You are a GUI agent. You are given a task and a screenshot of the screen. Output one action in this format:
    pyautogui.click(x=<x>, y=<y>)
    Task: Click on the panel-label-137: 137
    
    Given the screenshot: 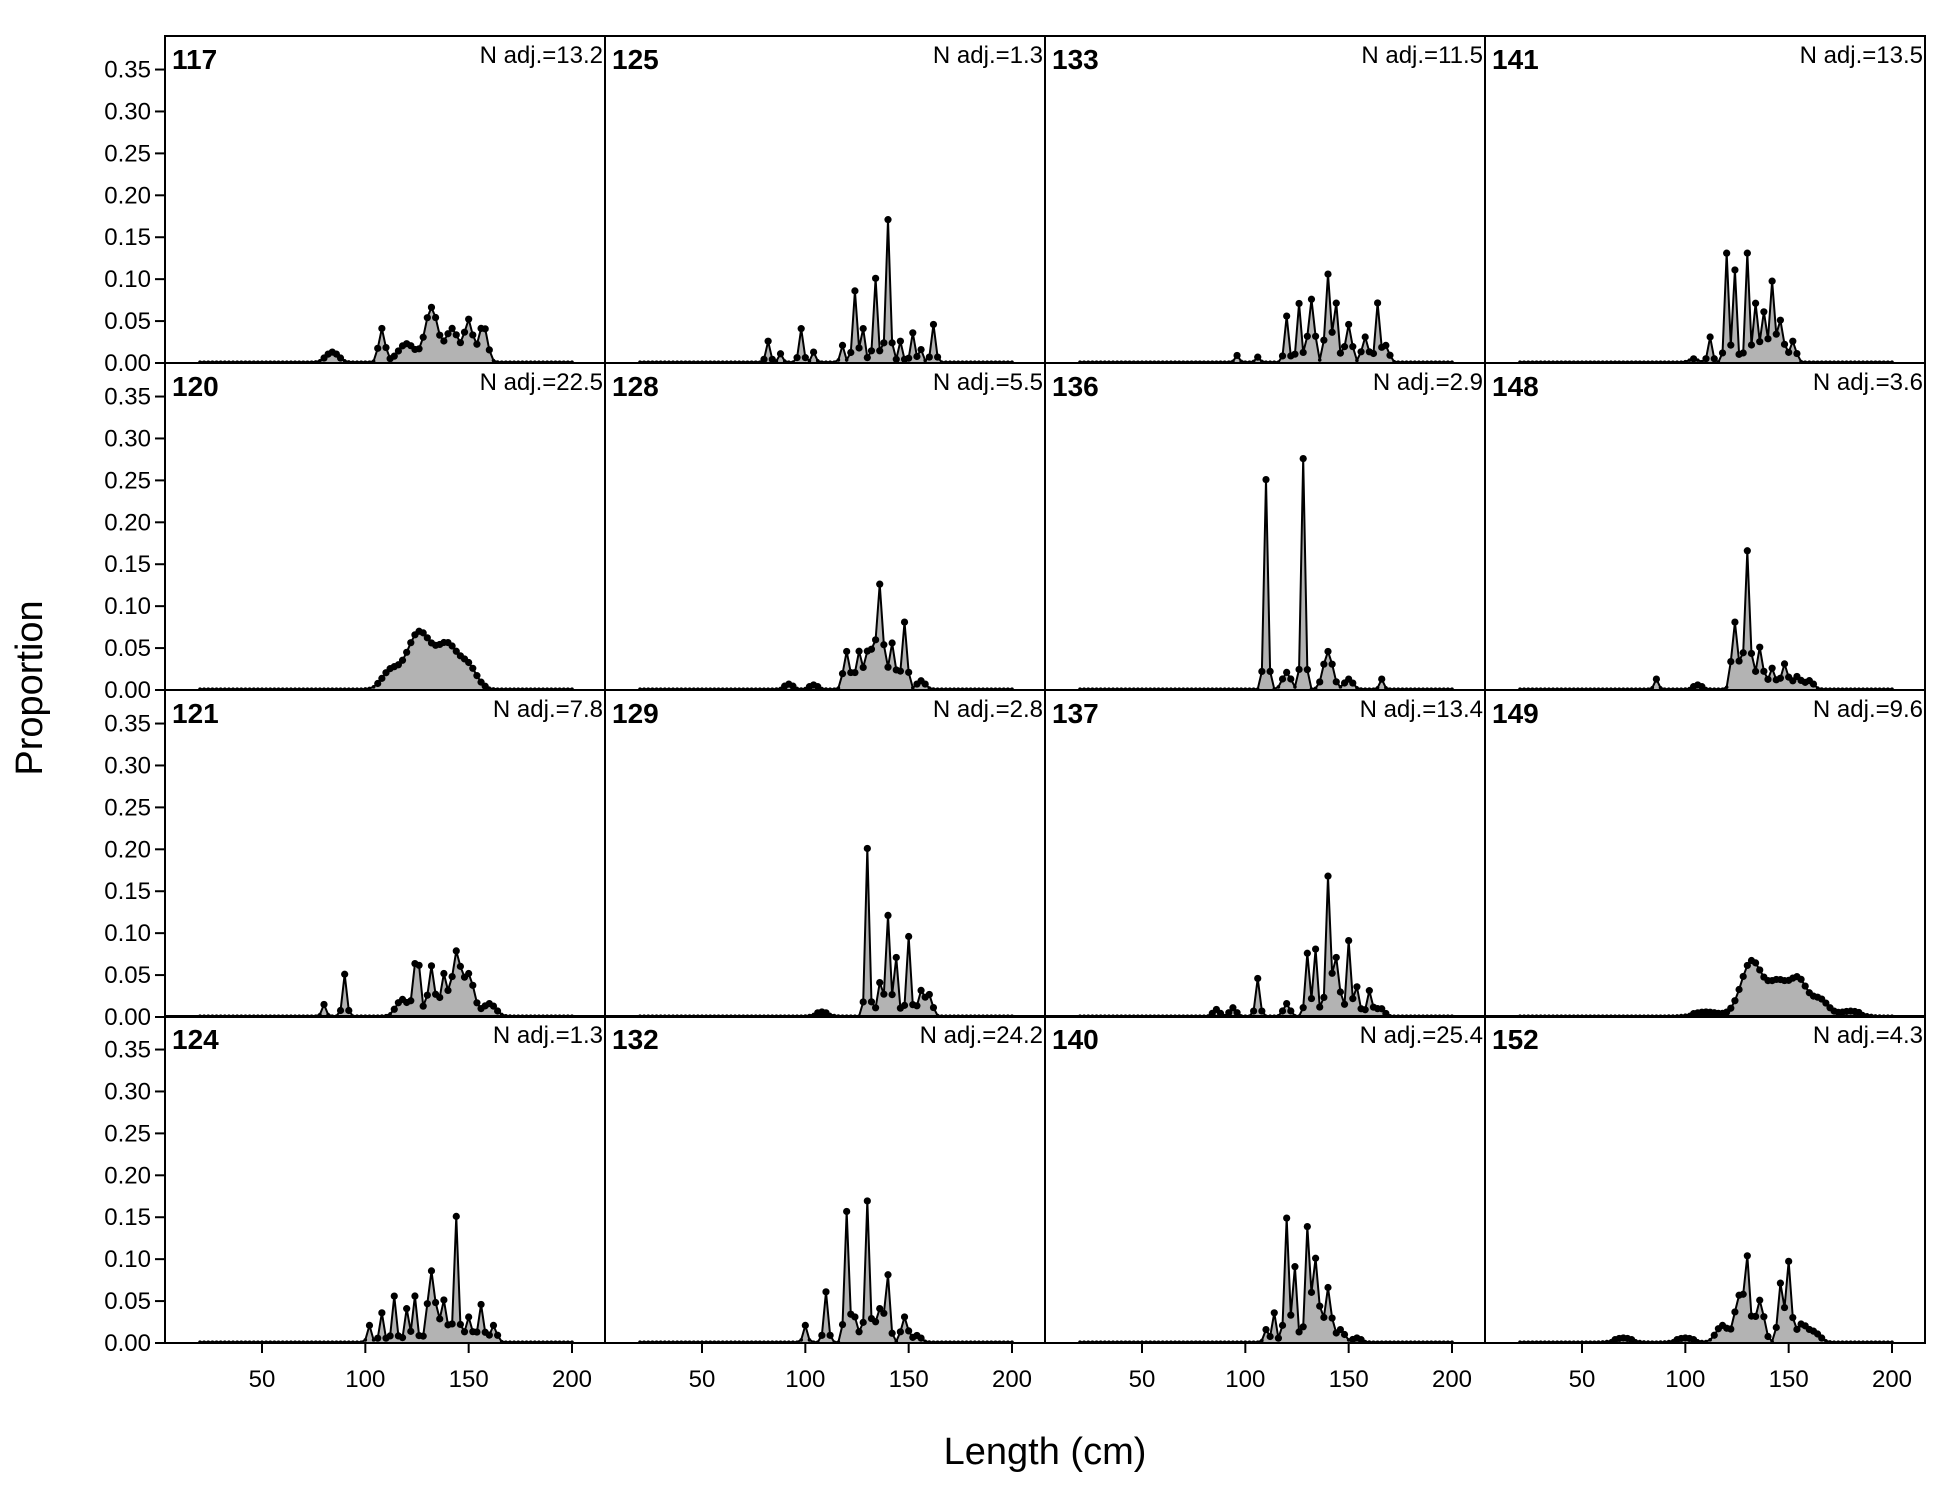 What is the action you would take?
    pyautogui.click(x=1075, y=713)
    